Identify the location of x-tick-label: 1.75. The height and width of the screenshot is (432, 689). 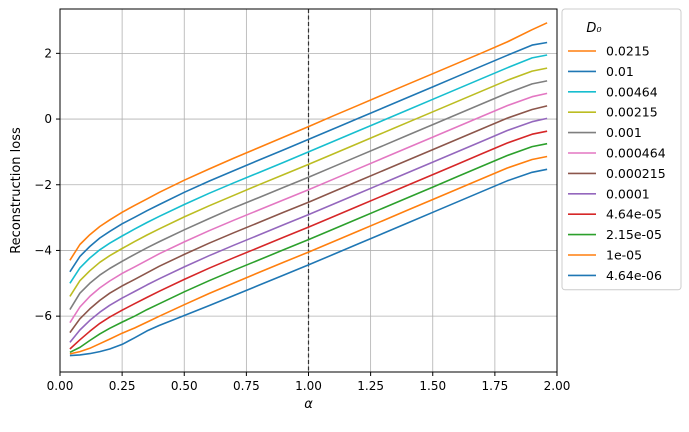
(495, 386).